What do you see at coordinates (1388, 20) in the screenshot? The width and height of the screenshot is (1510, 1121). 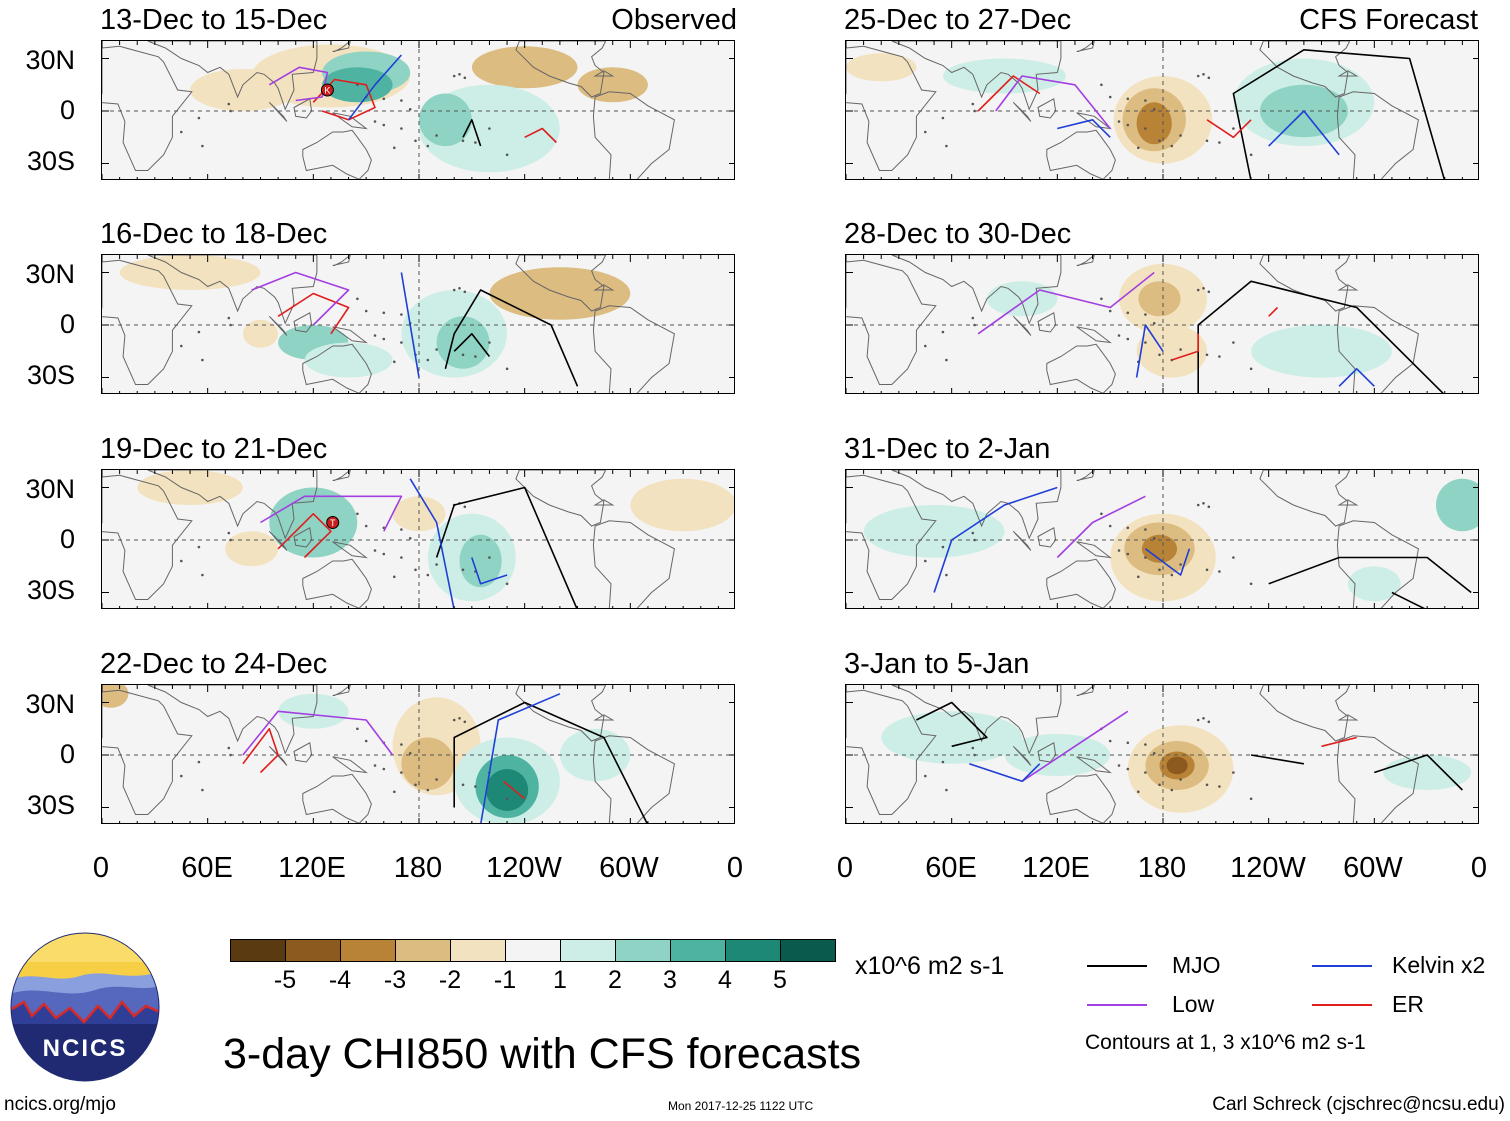 I see `cfs-forecast-label: CFS Forecast` at bounding box center [1388, 20].